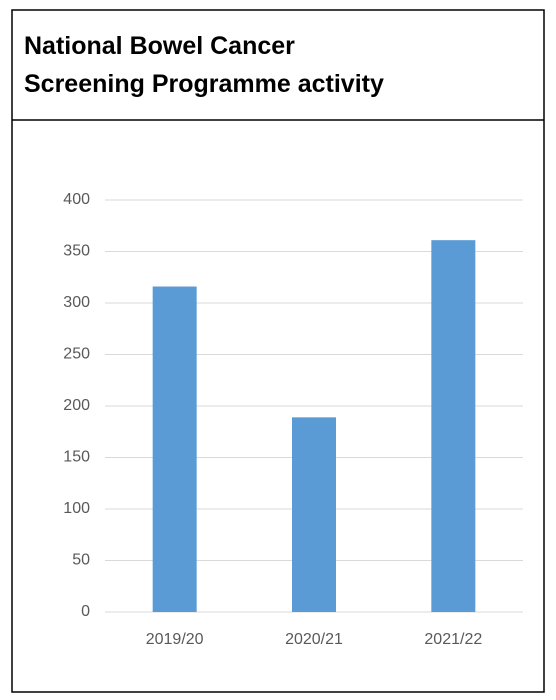 The height and width of the screenshot is (700, 556). Describe the element at coordinates (314, 639) in the screenshot. I see `x-tick-label: 2020/21` at that location.